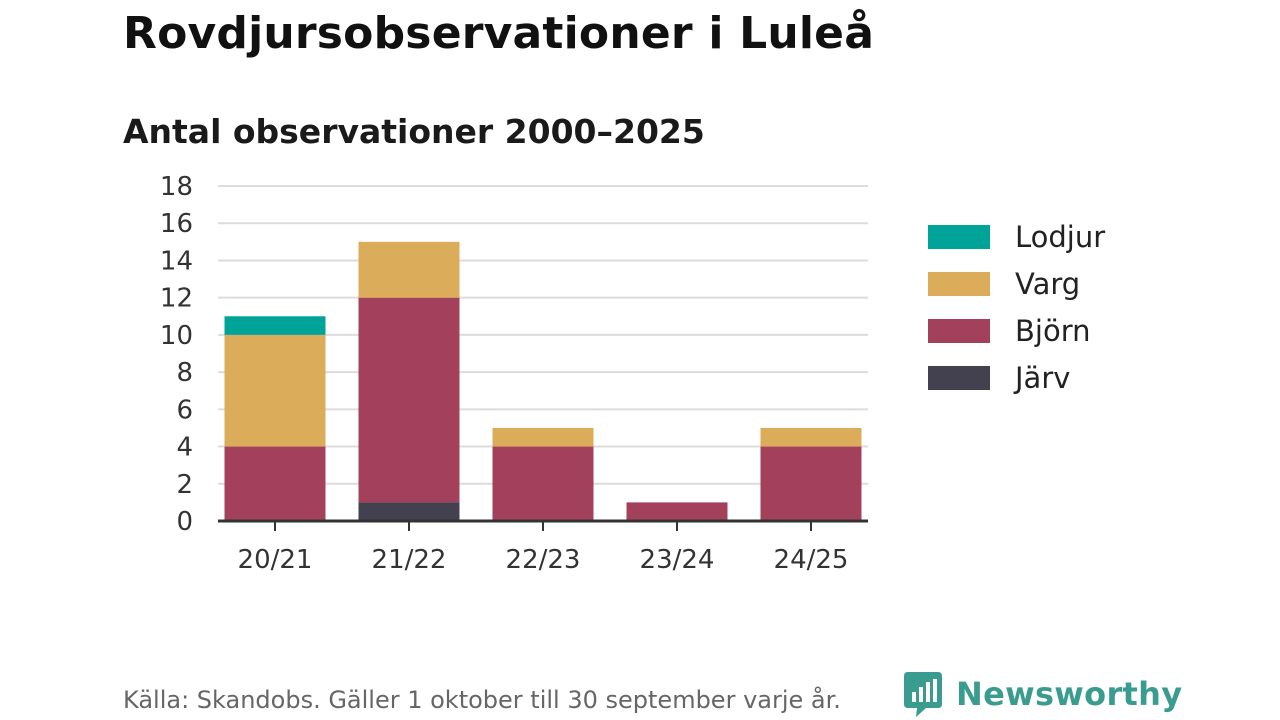 Image resolution: width=1280 pixels, height=720 pixels. What do you see at coordinates (677, 560) in the screenshot?
I see `x-tick-label: 23/24` at bounding box center [677, 560].